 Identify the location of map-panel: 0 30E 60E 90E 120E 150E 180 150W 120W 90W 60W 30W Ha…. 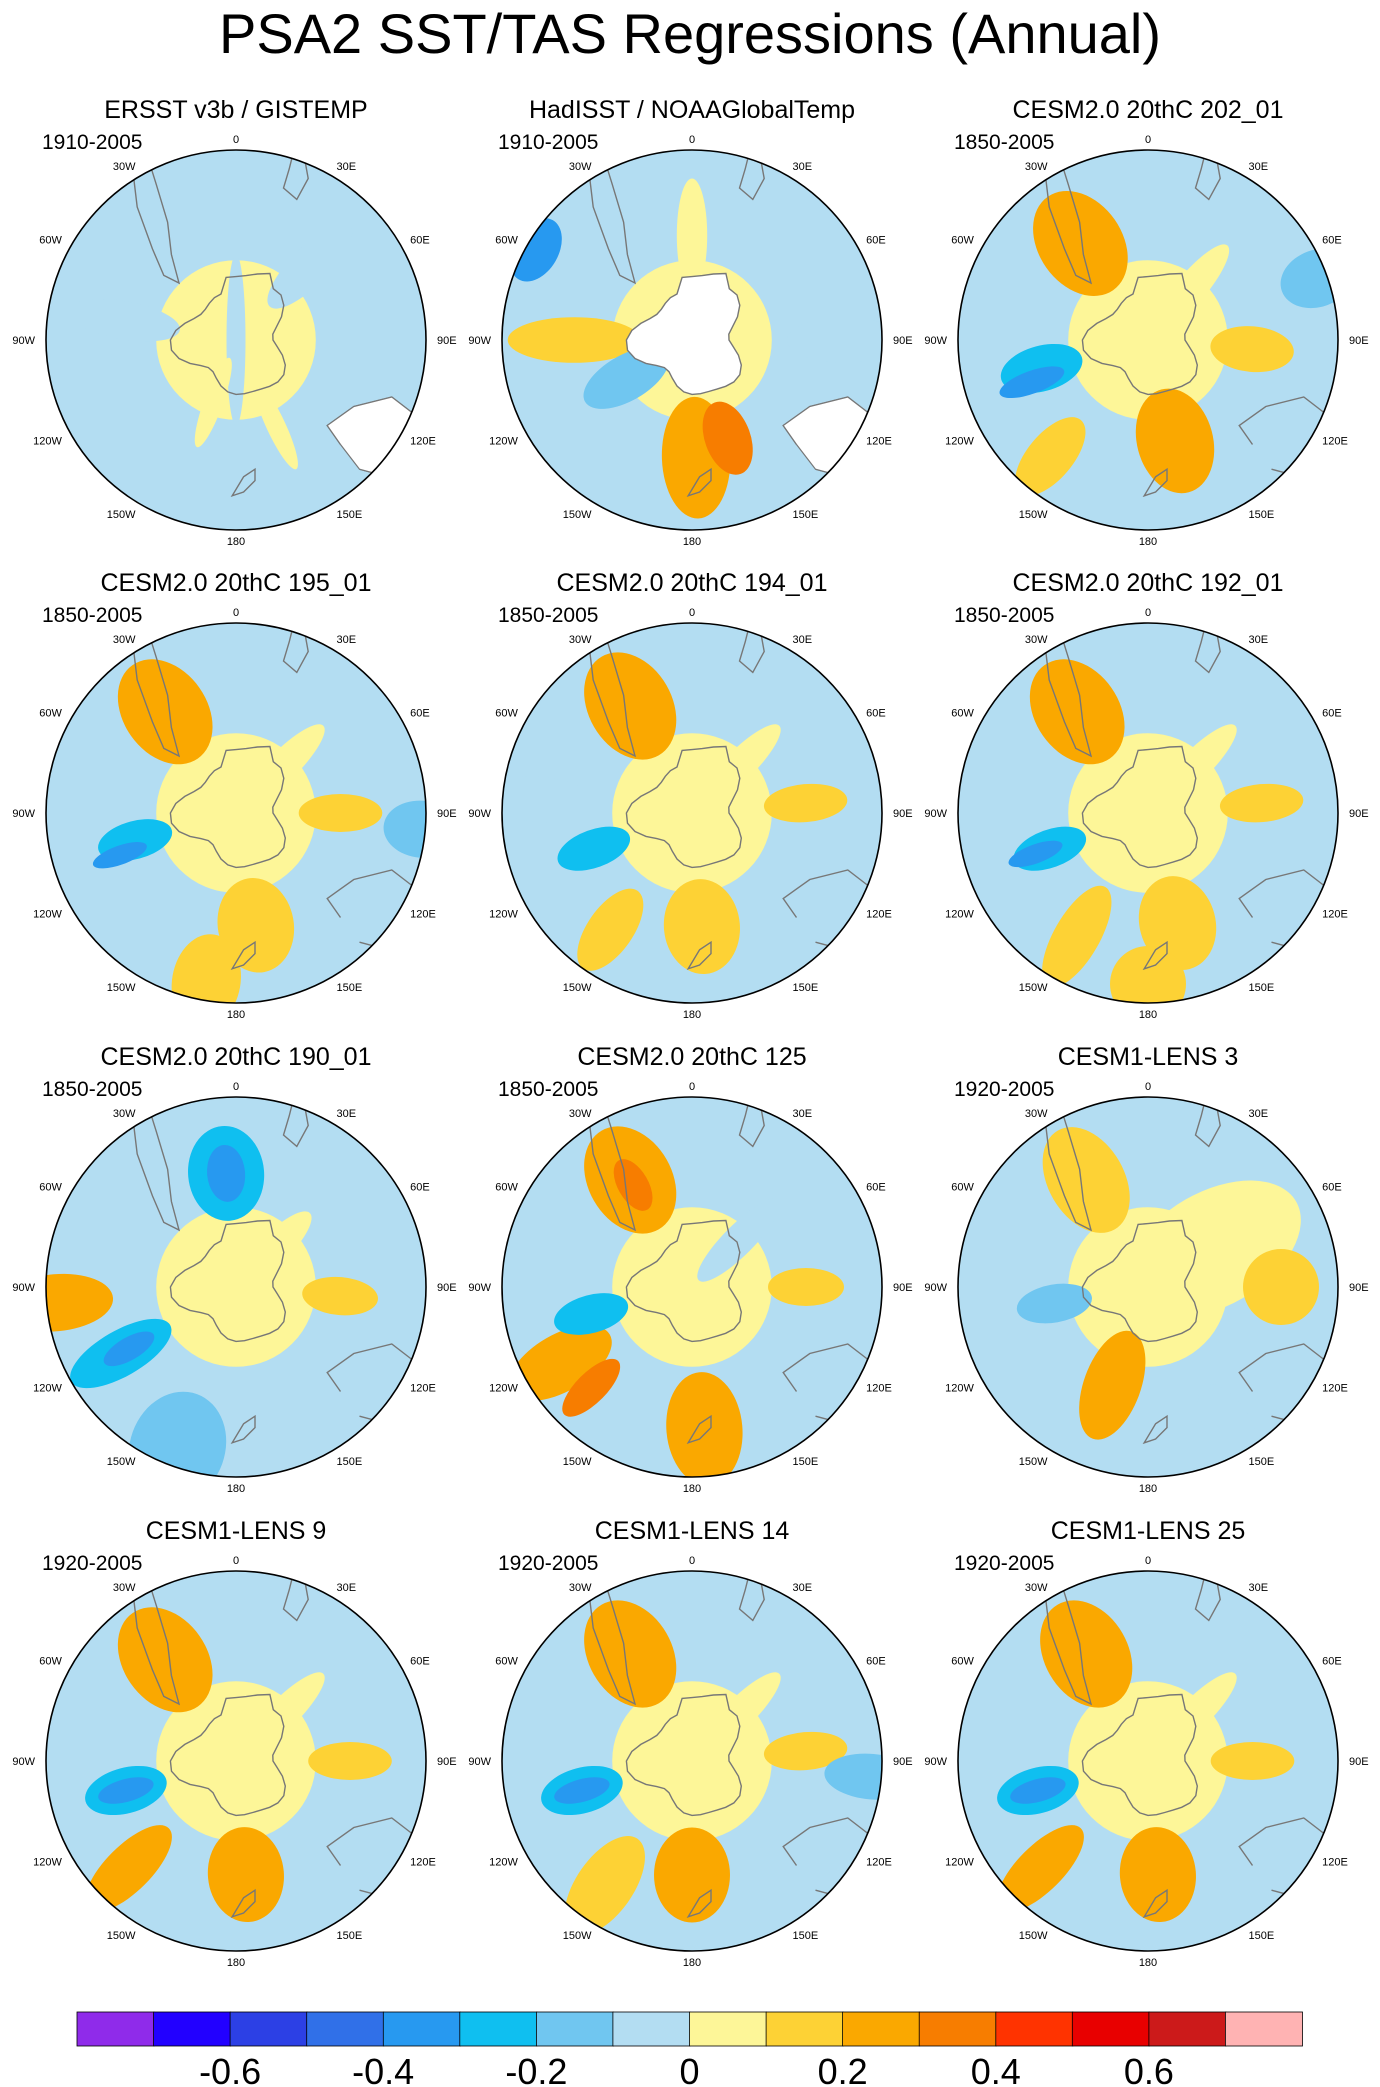
(692, 332).